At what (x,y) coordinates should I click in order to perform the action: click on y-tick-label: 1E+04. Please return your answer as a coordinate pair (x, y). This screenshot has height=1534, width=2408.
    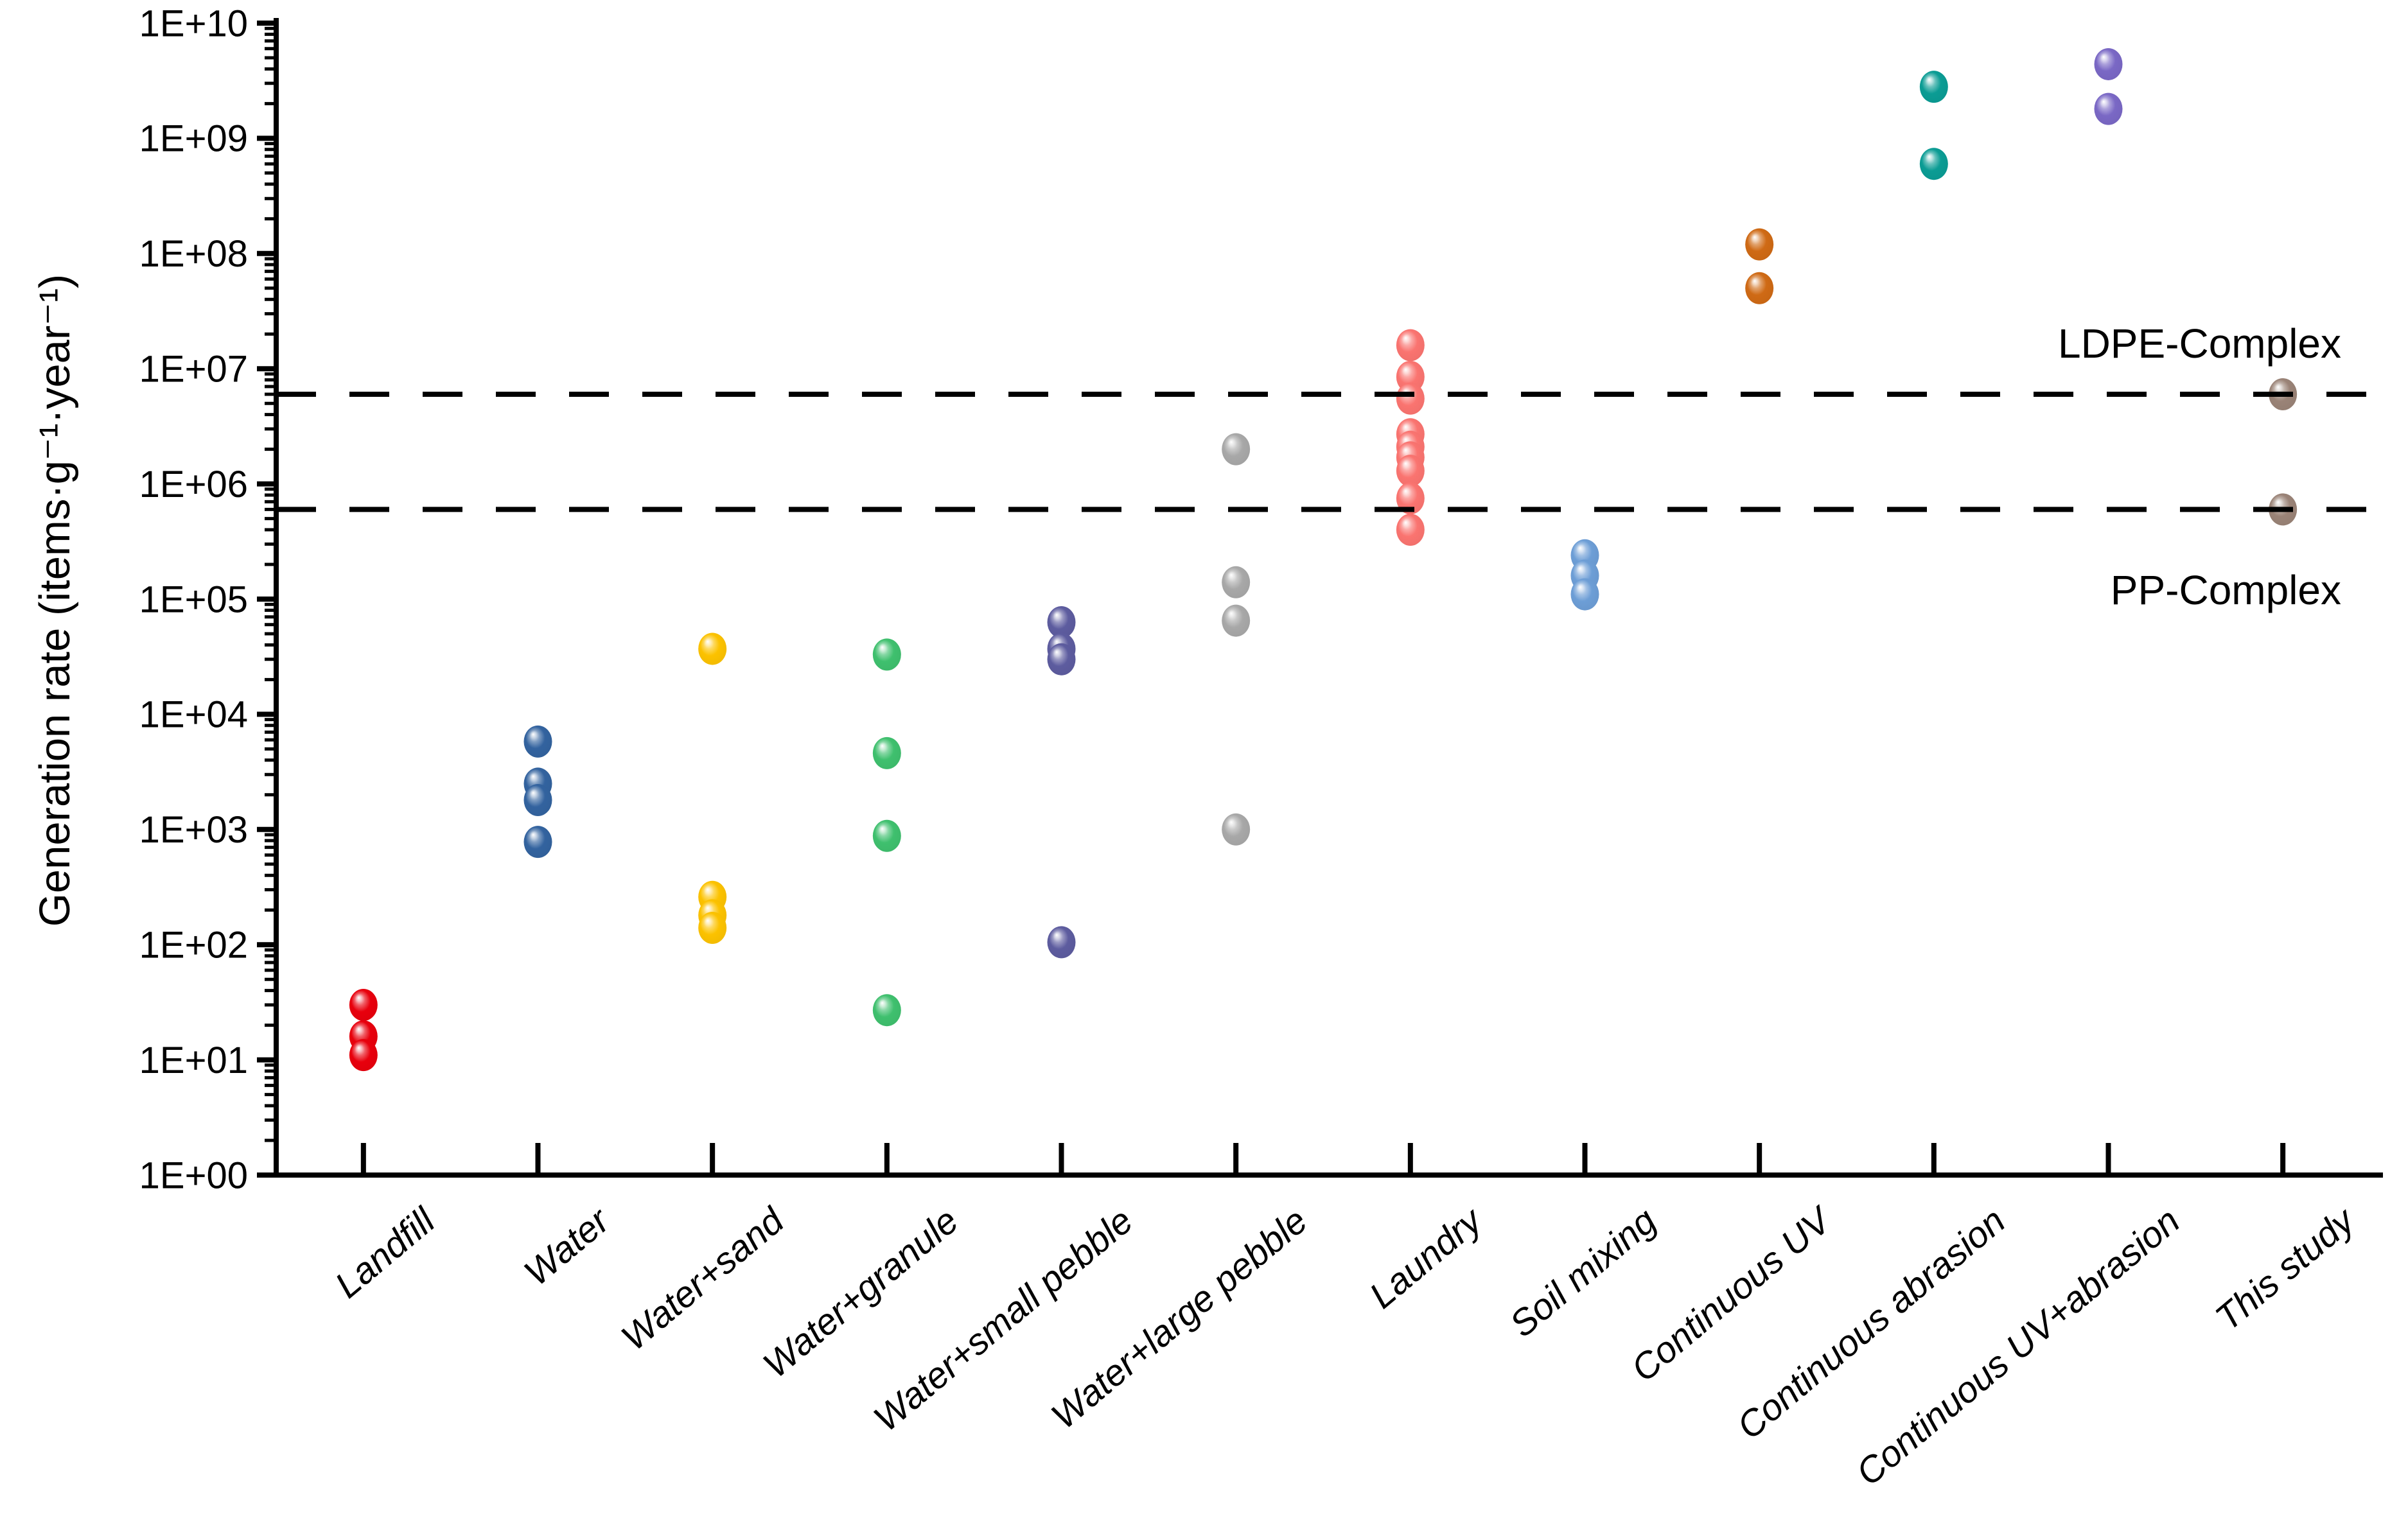
    Looking at the image, I should click on (193, 715).